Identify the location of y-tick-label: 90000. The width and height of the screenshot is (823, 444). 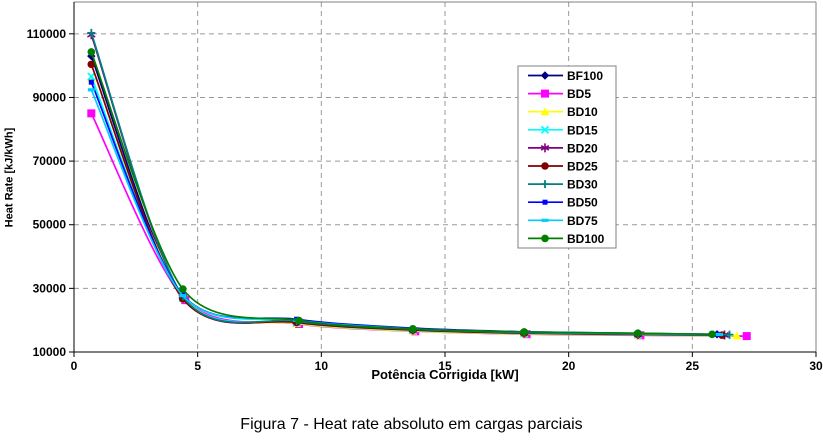
(50, 97).